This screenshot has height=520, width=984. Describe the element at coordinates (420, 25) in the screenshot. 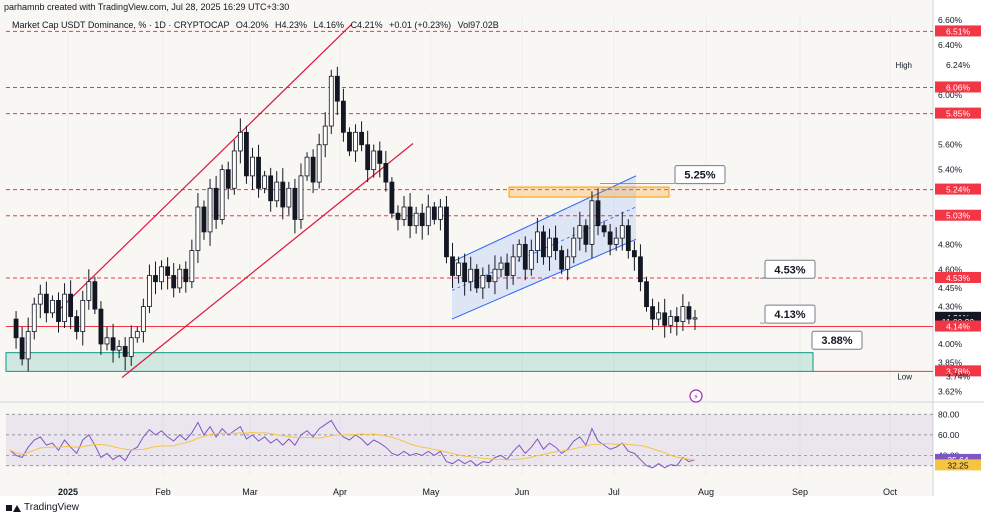

I see `legend-change: +0.01 (+0.23%)` at that location.